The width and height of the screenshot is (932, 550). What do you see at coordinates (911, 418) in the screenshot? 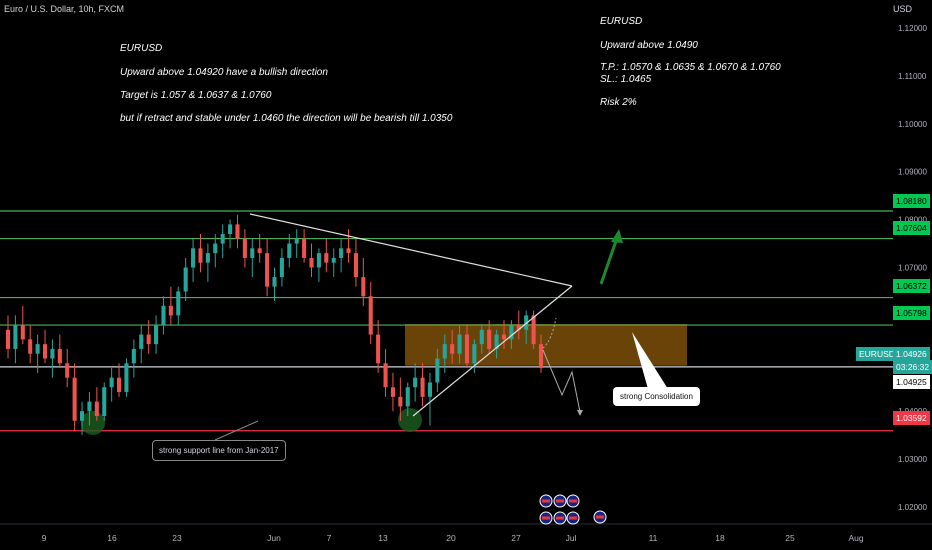
I see `tag-support: 1.03592` at bounding box center [911, 418].